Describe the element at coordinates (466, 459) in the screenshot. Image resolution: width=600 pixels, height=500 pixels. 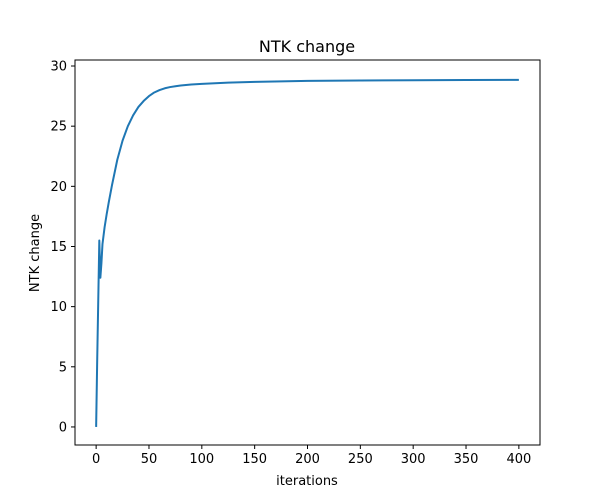
I see `x-tick-label: 350` at that location.